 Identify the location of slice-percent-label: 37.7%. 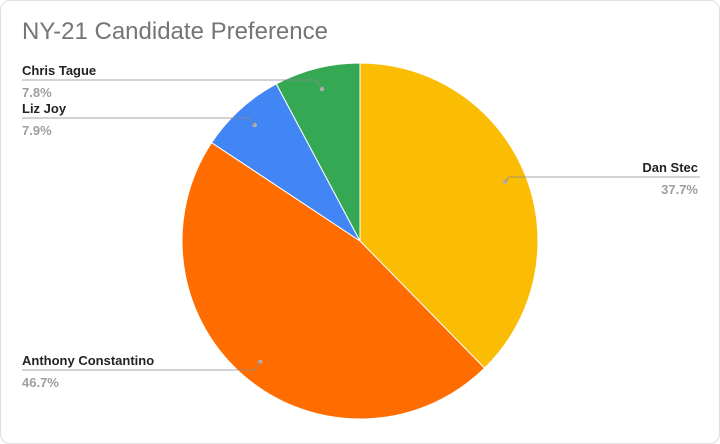
(679, 189).